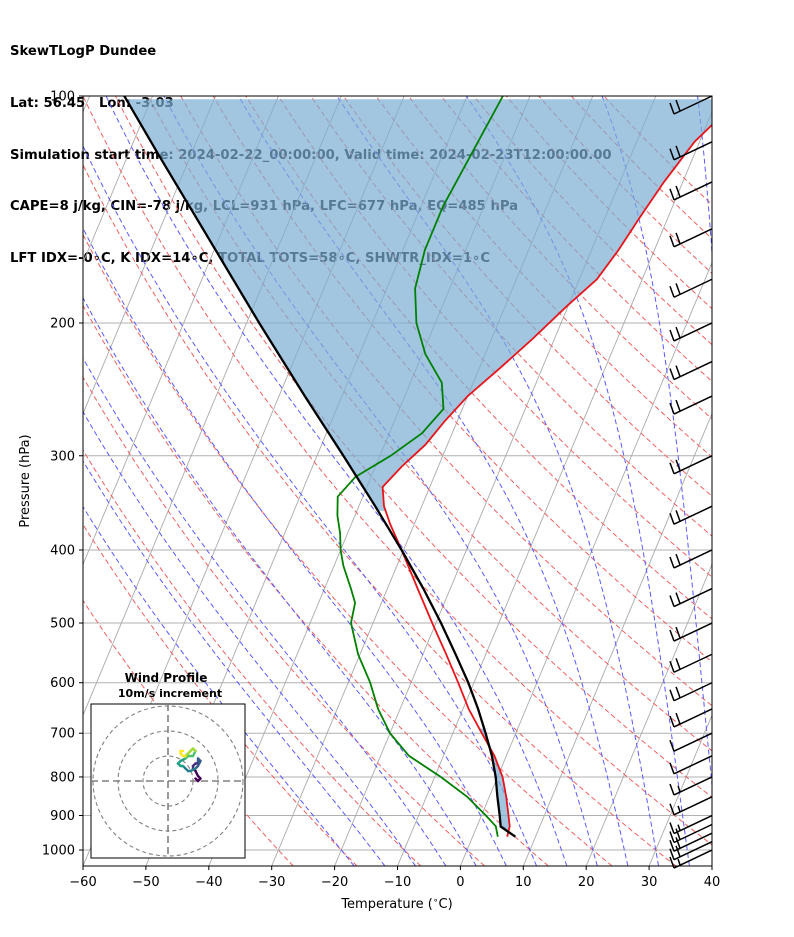 This screenshot has height=937, width=794. I want to click on hodograph-title: Wind Profile, so click(166, 678).